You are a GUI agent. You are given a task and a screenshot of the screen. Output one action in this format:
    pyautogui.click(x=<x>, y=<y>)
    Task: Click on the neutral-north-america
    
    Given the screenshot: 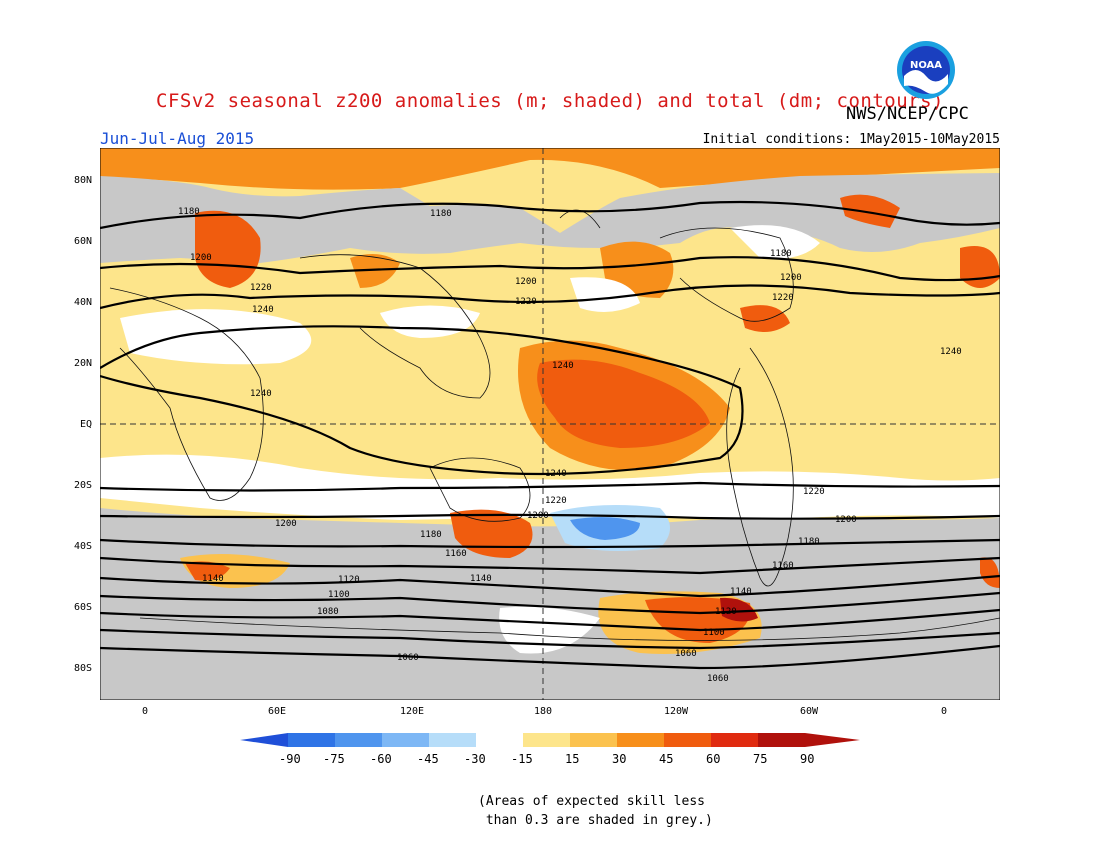 What is the action you would take?
    pyautogui.click(x=775, y=242)
    